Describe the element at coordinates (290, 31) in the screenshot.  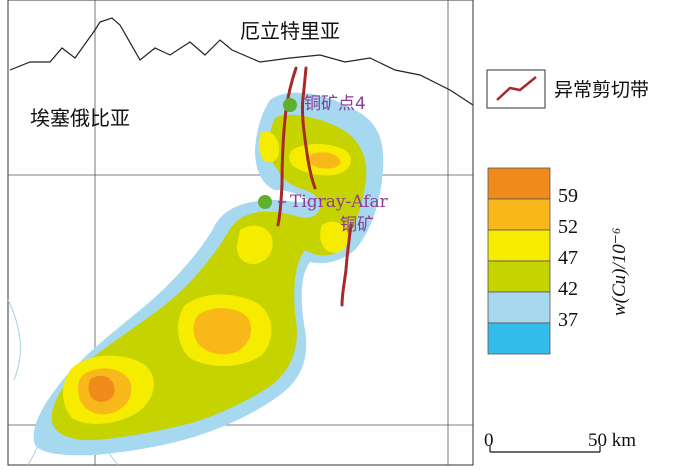
I see `country-label-eritrea: 厄立特里亚` at that location.